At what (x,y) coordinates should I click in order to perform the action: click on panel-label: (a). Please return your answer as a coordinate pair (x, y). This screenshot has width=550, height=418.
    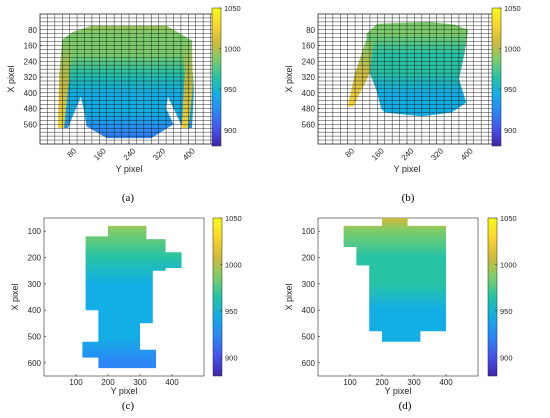
    Looking at the image, I should click on (128, 198).